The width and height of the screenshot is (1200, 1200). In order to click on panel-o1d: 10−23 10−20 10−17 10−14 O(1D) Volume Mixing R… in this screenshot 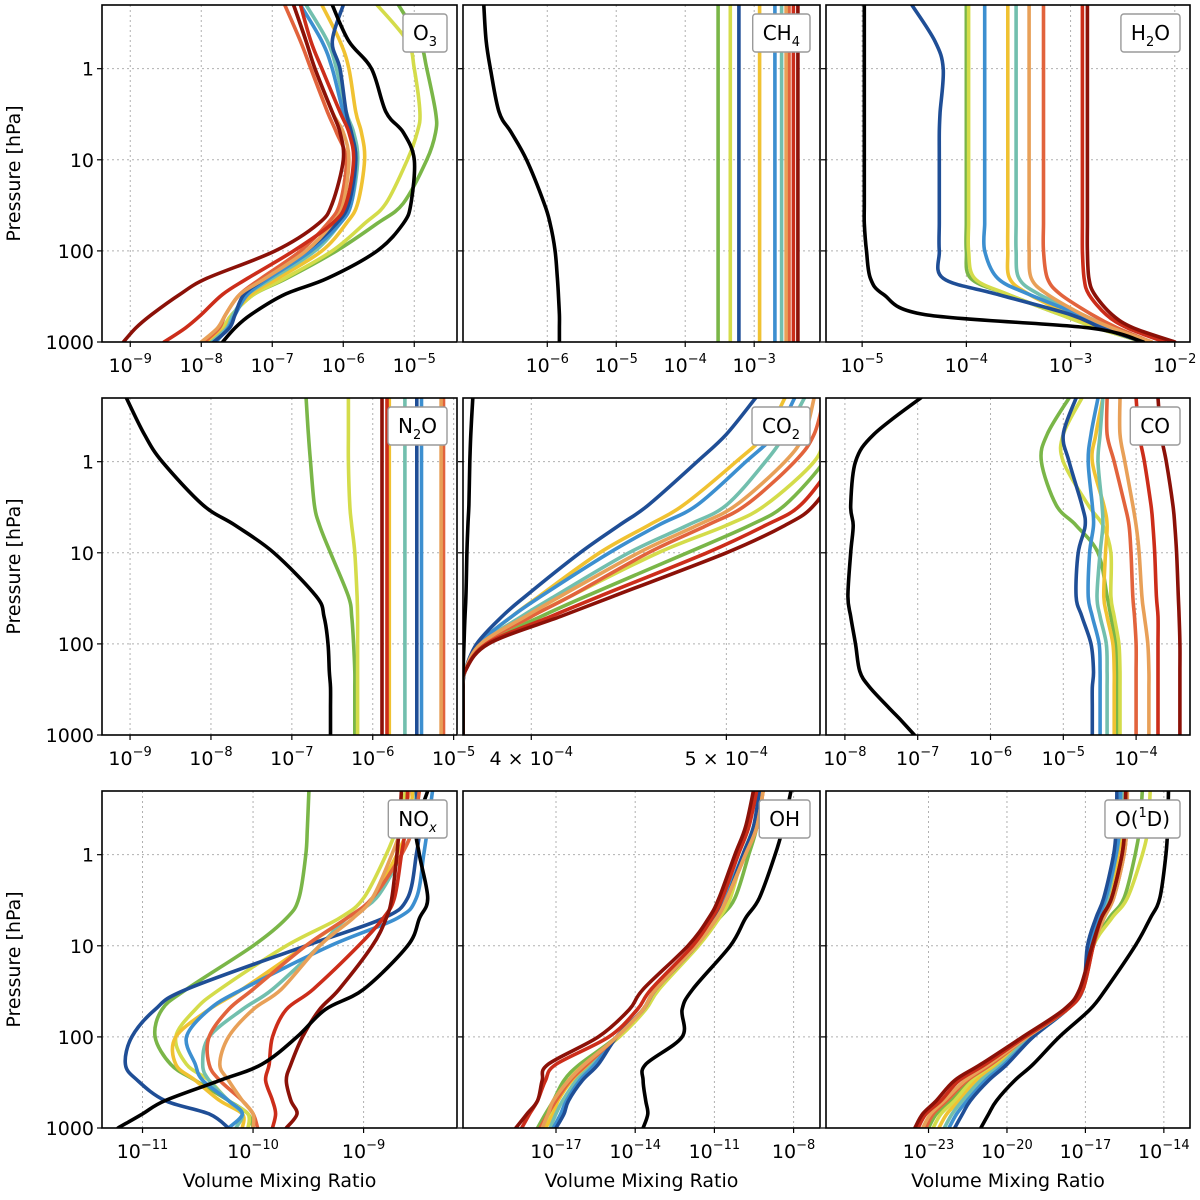, I will do `click(1006, 991)`.